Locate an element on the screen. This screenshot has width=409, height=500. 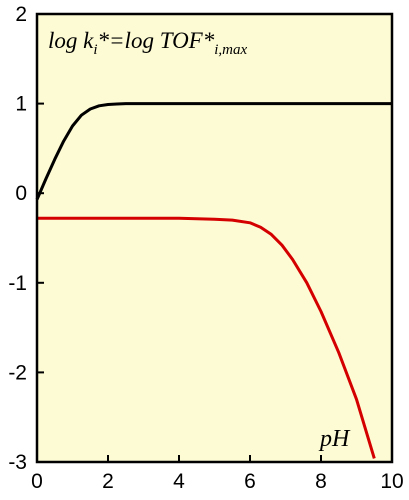
x-tick-label: 6 is located at coordinates (250, 481).